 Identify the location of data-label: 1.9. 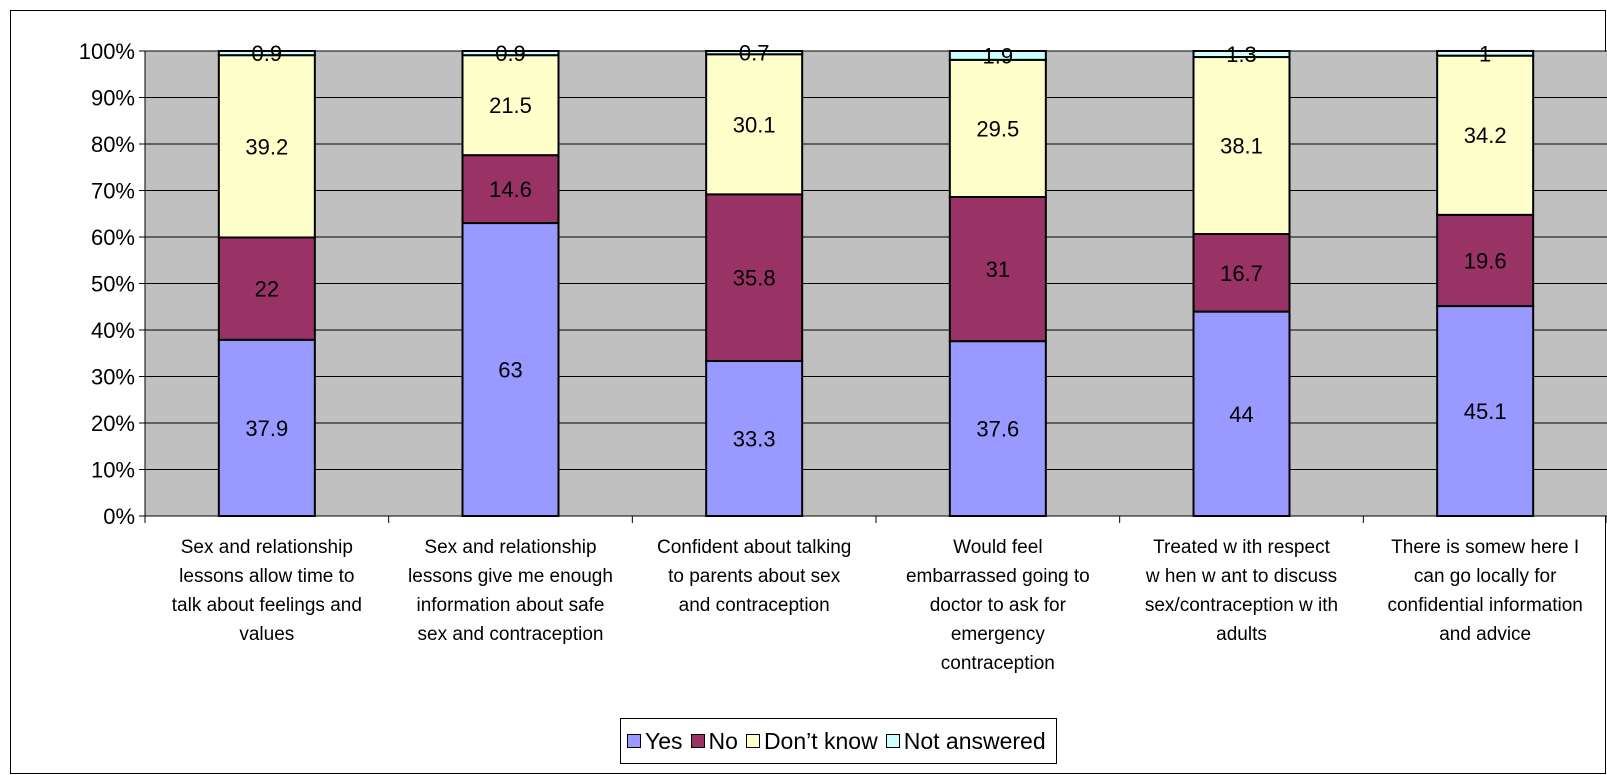
(998, 55).